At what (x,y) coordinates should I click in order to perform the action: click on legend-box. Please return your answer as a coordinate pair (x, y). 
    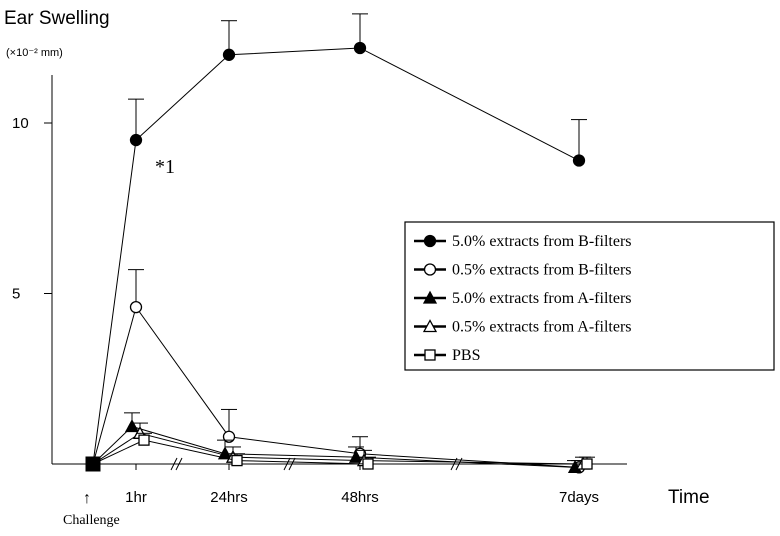
    Looking at the image, I should click on (589, 296).